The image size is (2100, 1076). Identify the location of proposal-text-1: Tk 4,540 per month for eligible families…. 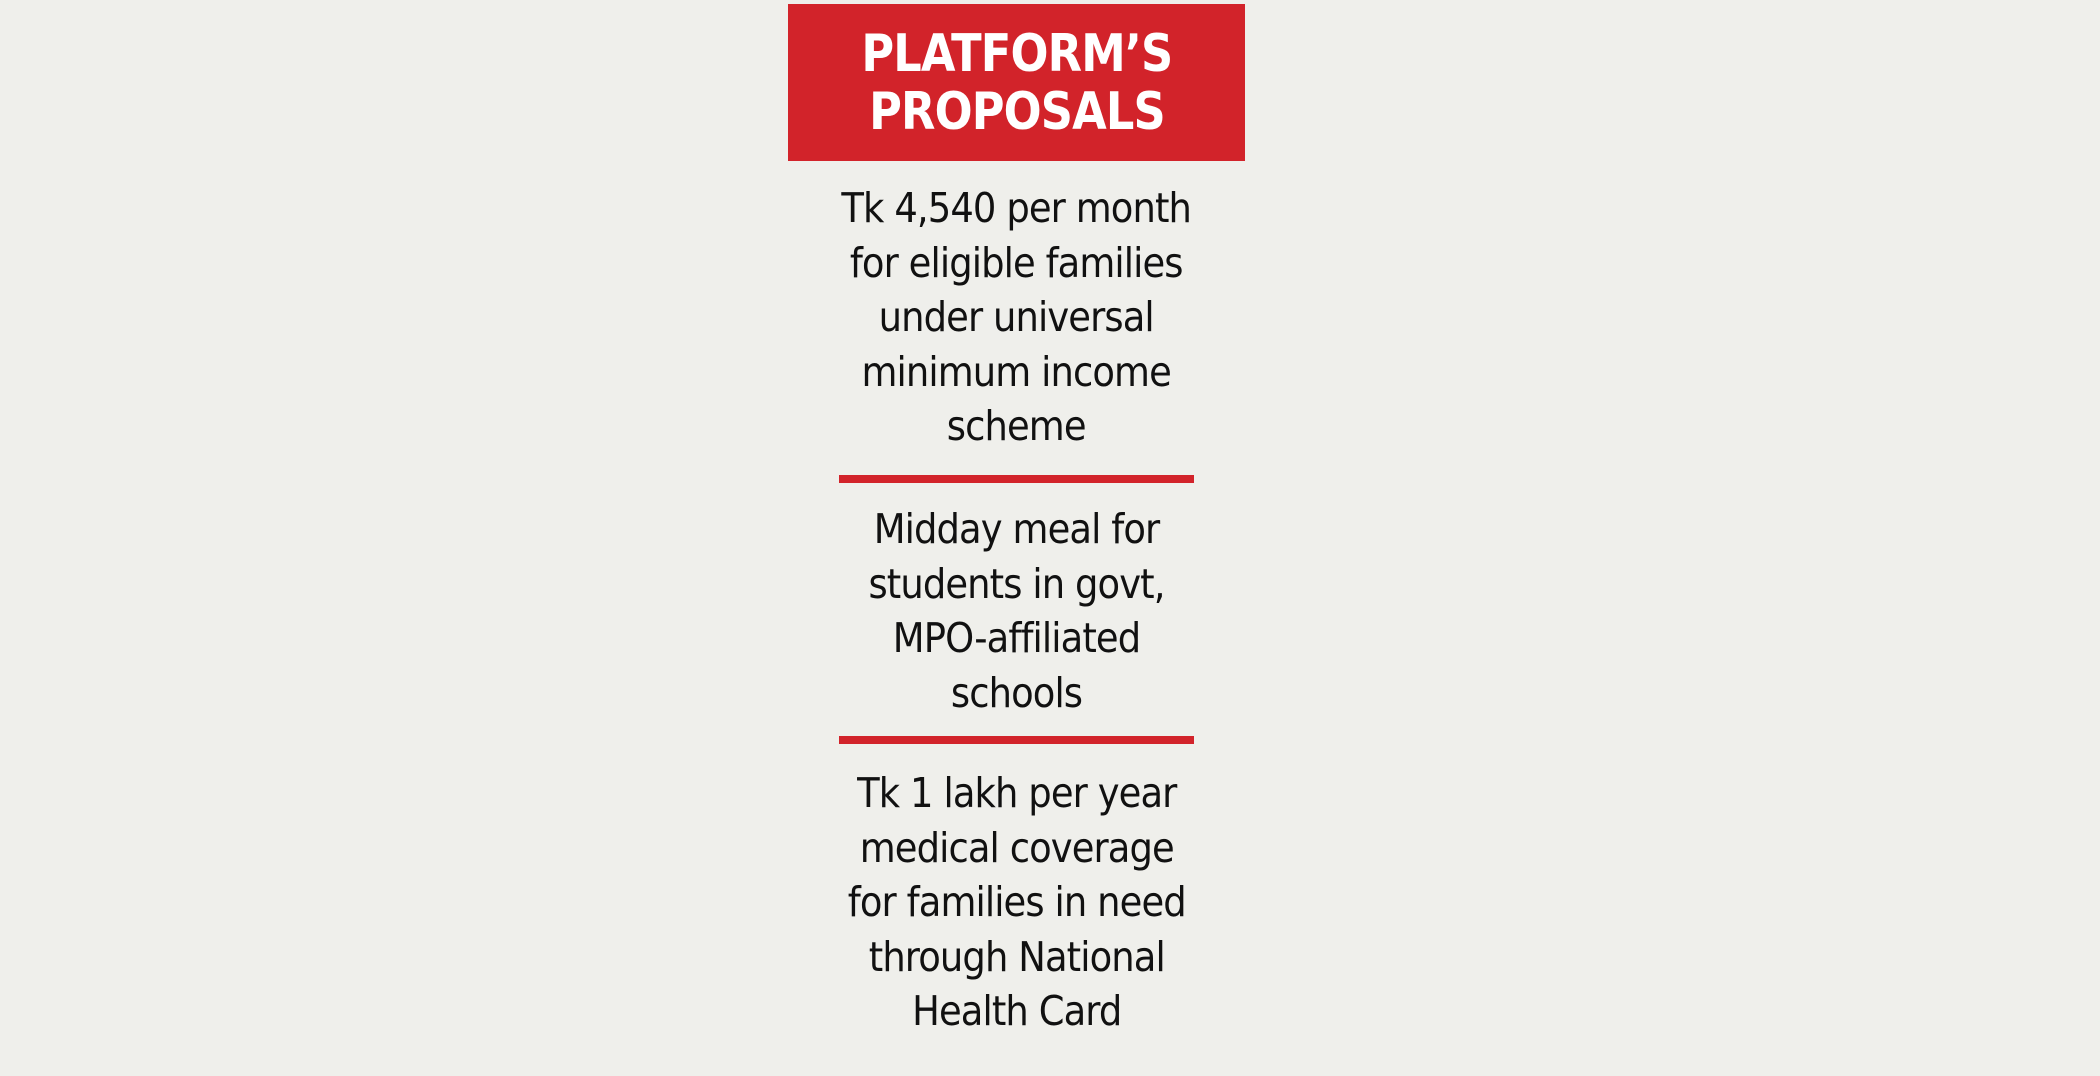
(1016, 317).